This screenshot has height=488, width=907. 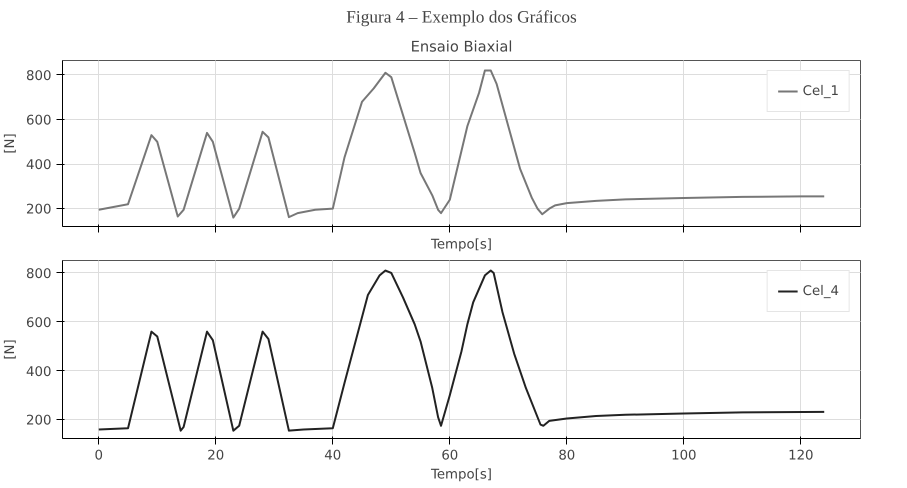 What do you see at coordinates (333, 456) in the screenshot?
I see `x-tick-label: 40` at bounding box center [333, 456].